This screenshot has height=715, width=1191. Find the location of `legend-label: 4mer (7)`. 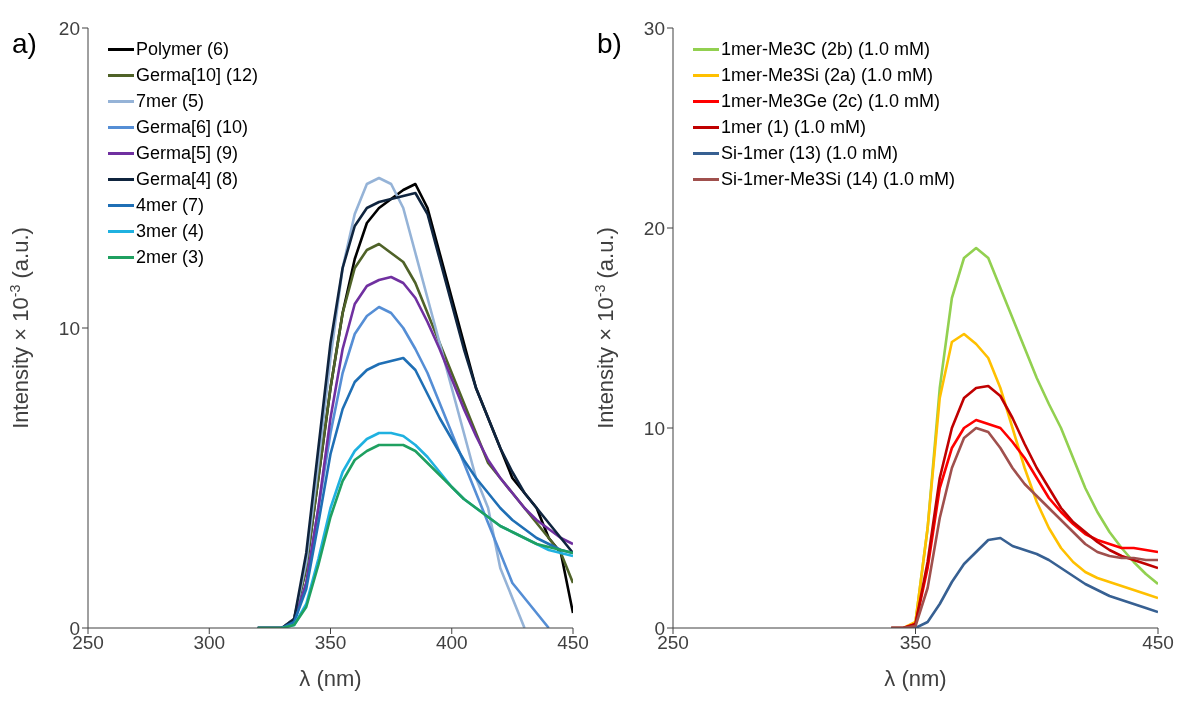

legend-label: 4mer (7) is located at coordinates (170, 205).